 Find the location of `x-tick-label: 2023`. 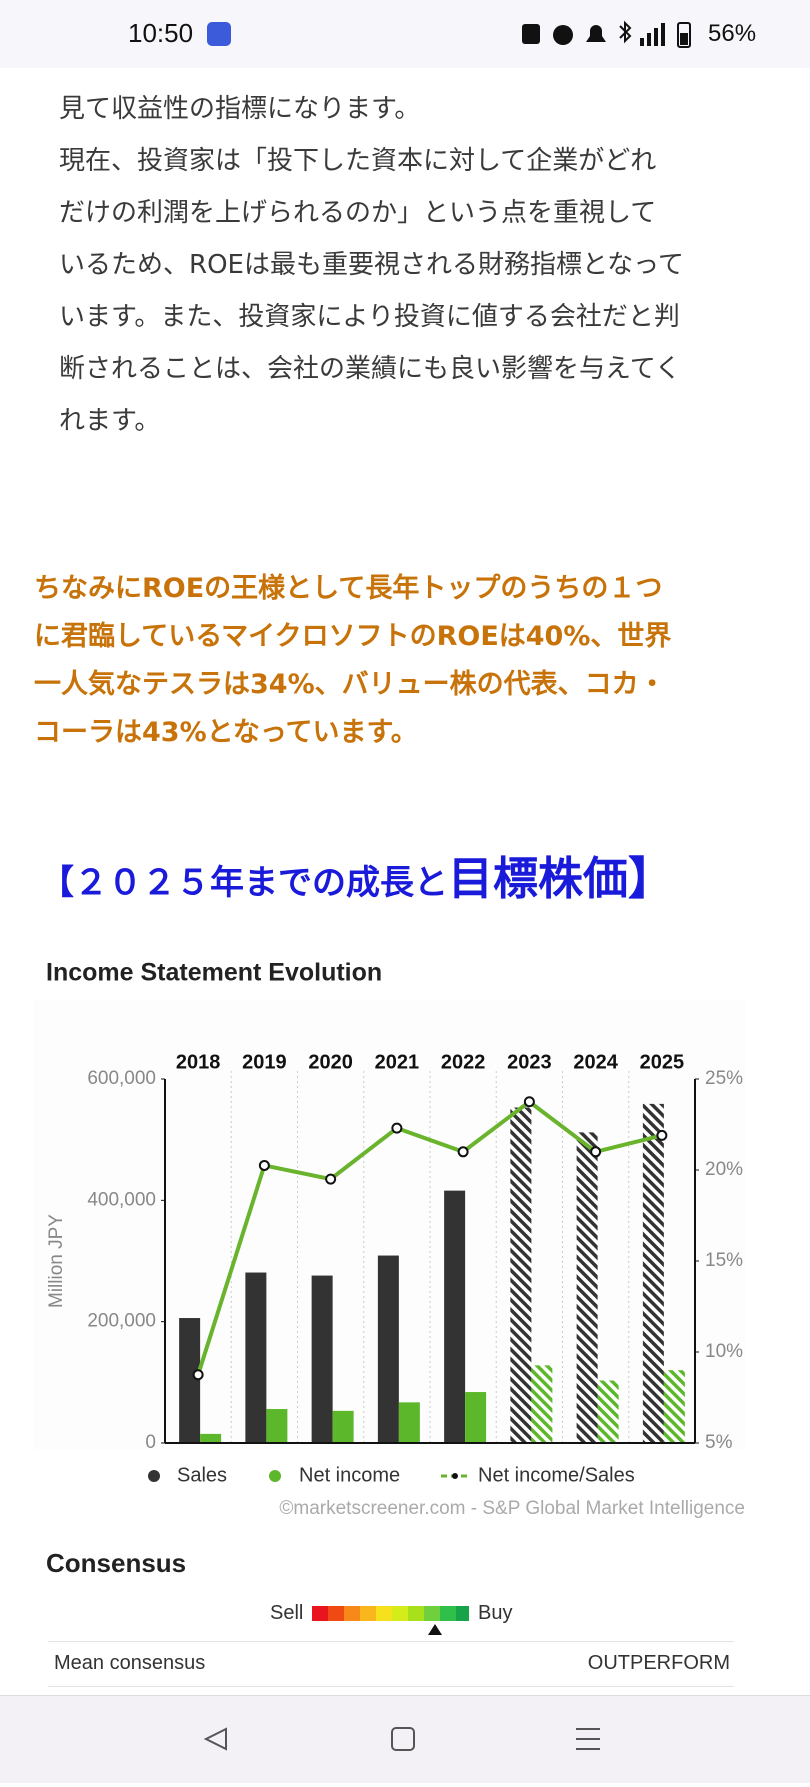

x-tick-label: 2023 is located at coordinates (529, 1062).